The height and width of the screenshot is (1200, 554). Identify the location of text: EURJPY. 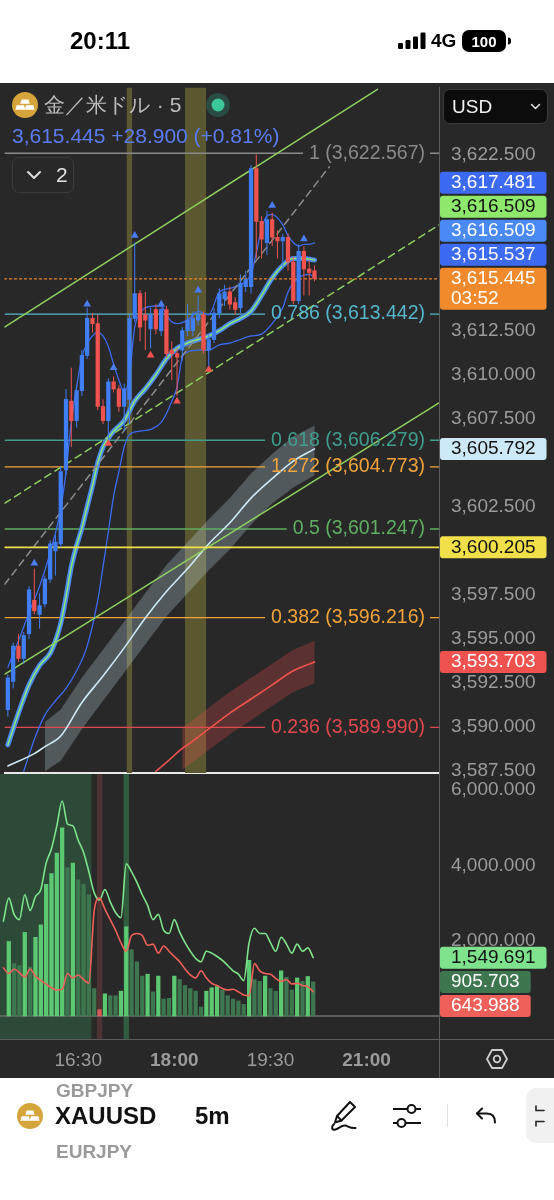
(94, 1152).